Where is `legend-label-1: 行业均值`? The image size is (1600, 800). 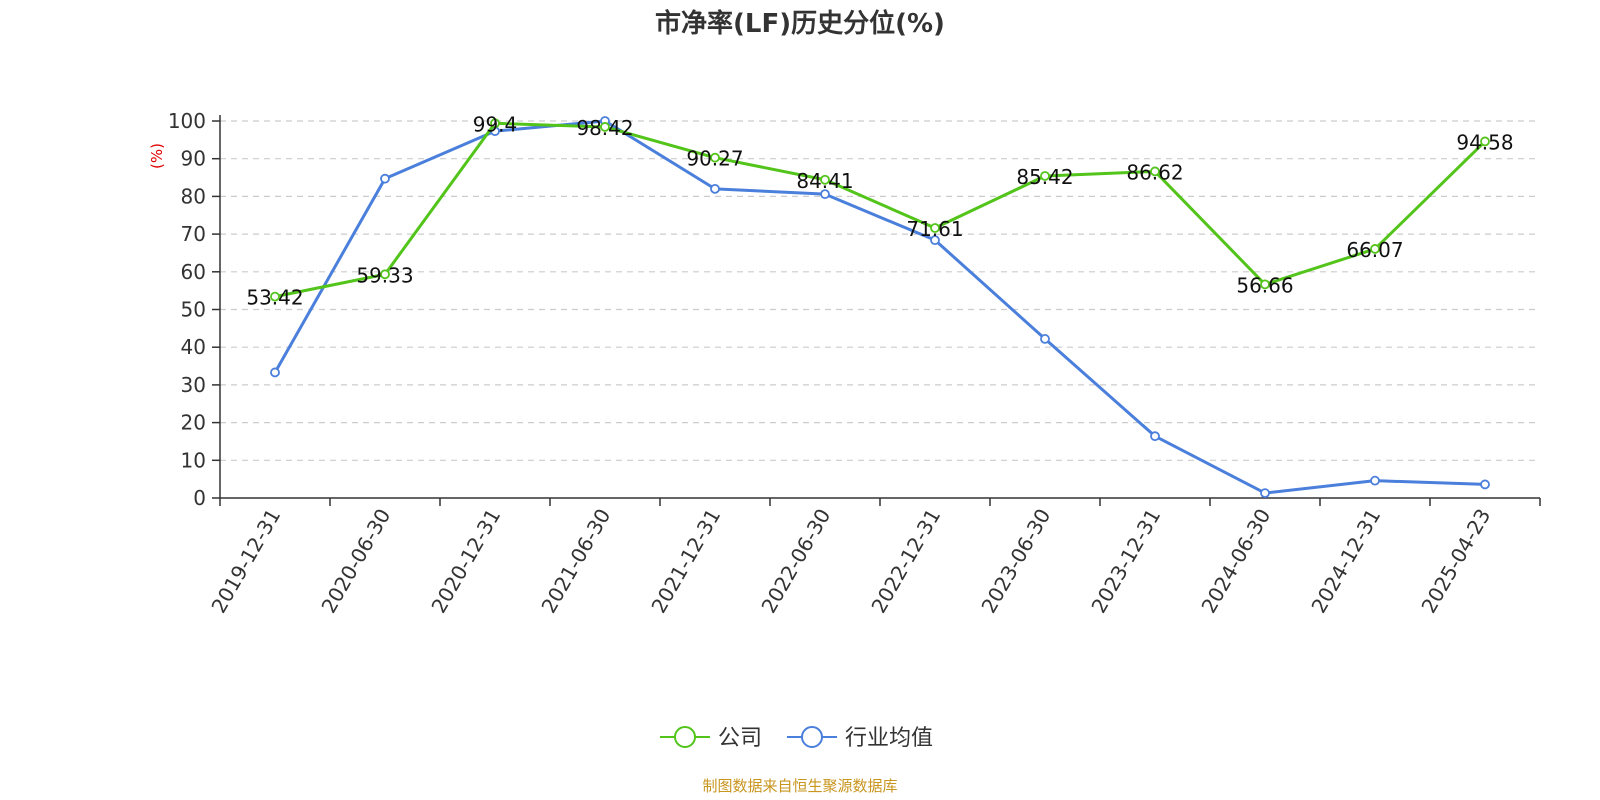
legend-label-1: 行业均值 is located at coordinates (889, 738).